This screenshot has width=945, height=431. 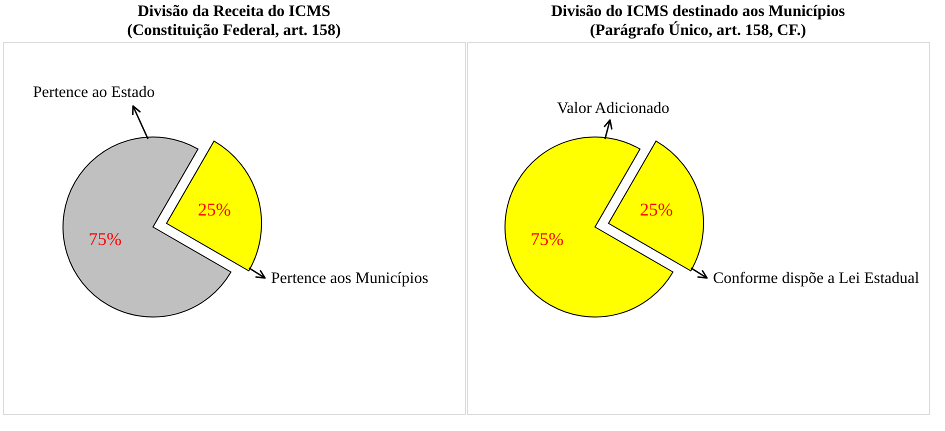 What do you see at coordinates (613, 108) in the screenshot?
I see `slice-label: Valor Adicionado` at bounding box center [613, 108].